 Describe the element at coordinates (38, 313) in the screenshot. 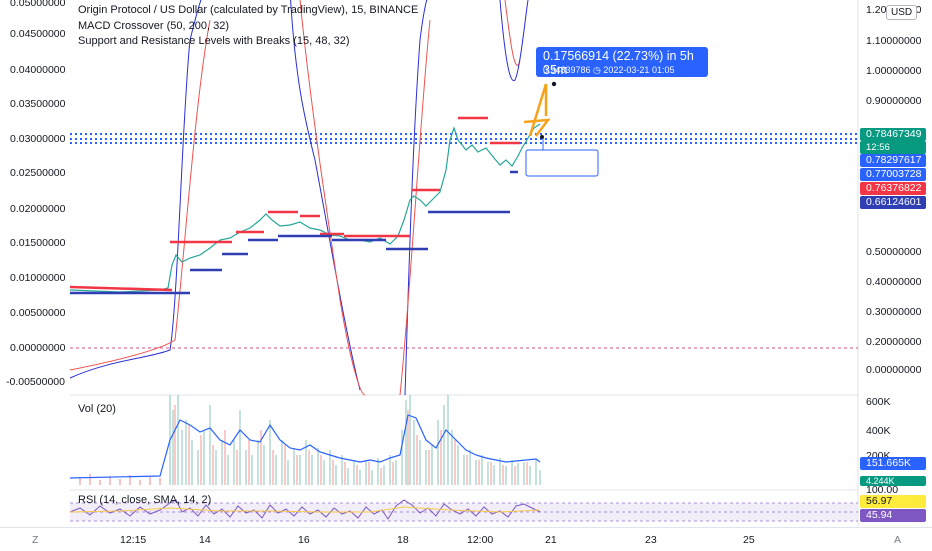

I see `left-axis-label: 0.00500000` at that location.